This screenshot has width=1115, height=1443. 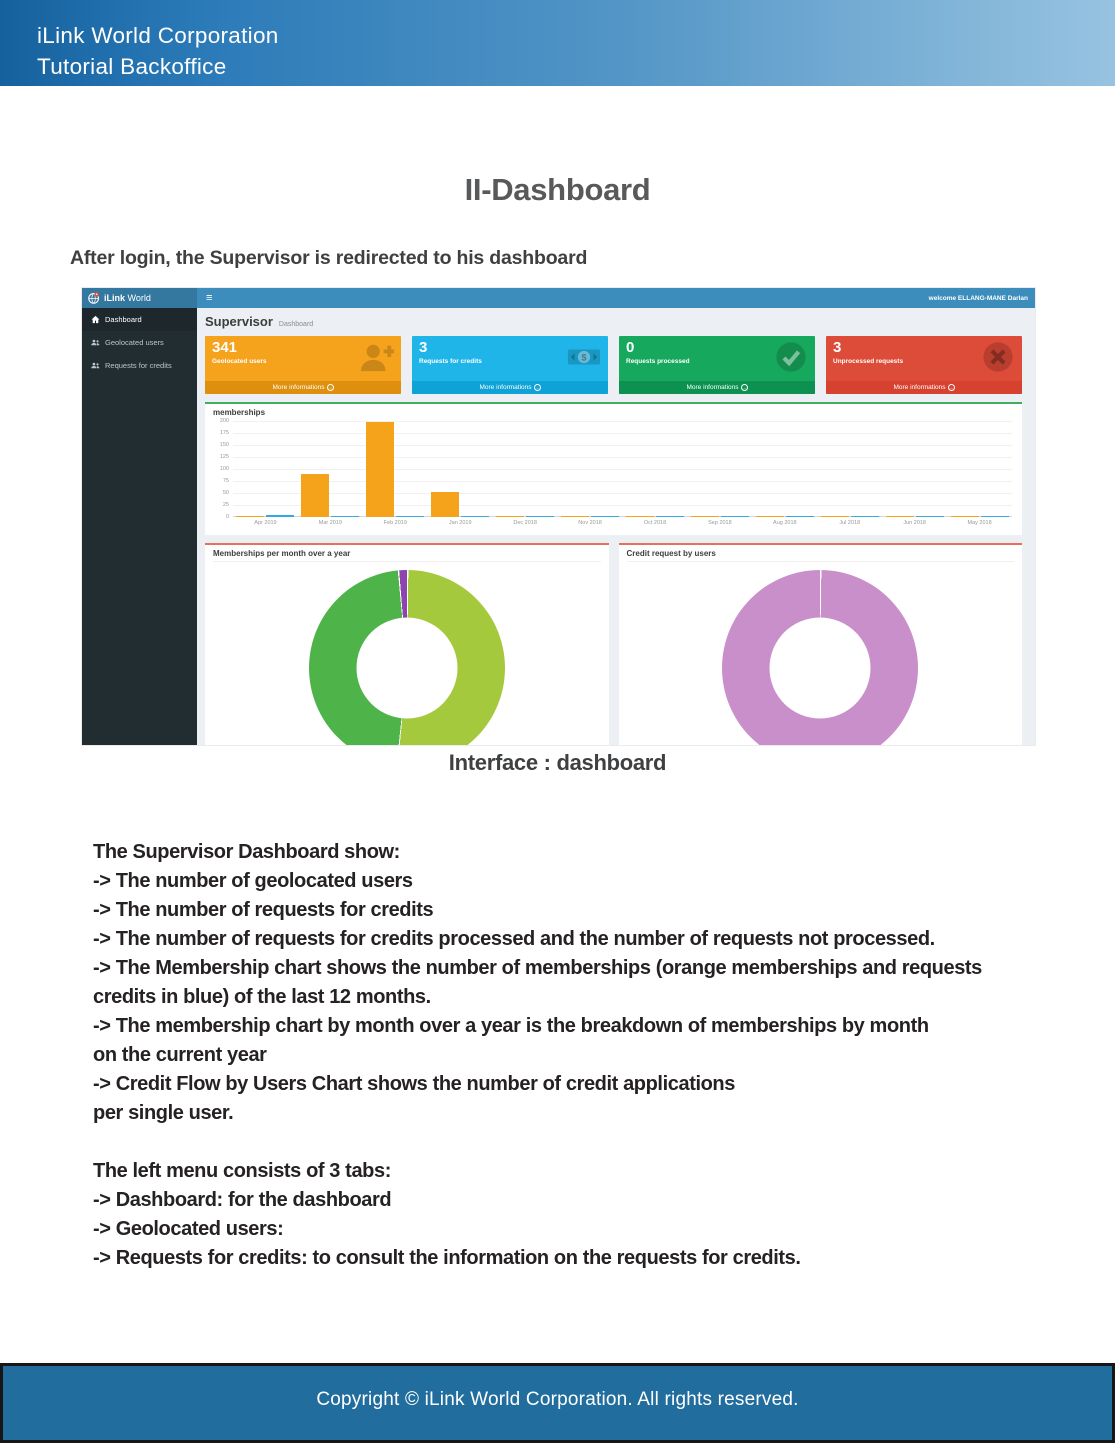 I want to click on sidebar-item-label: Geolocated users, so click(x=134, y=342).